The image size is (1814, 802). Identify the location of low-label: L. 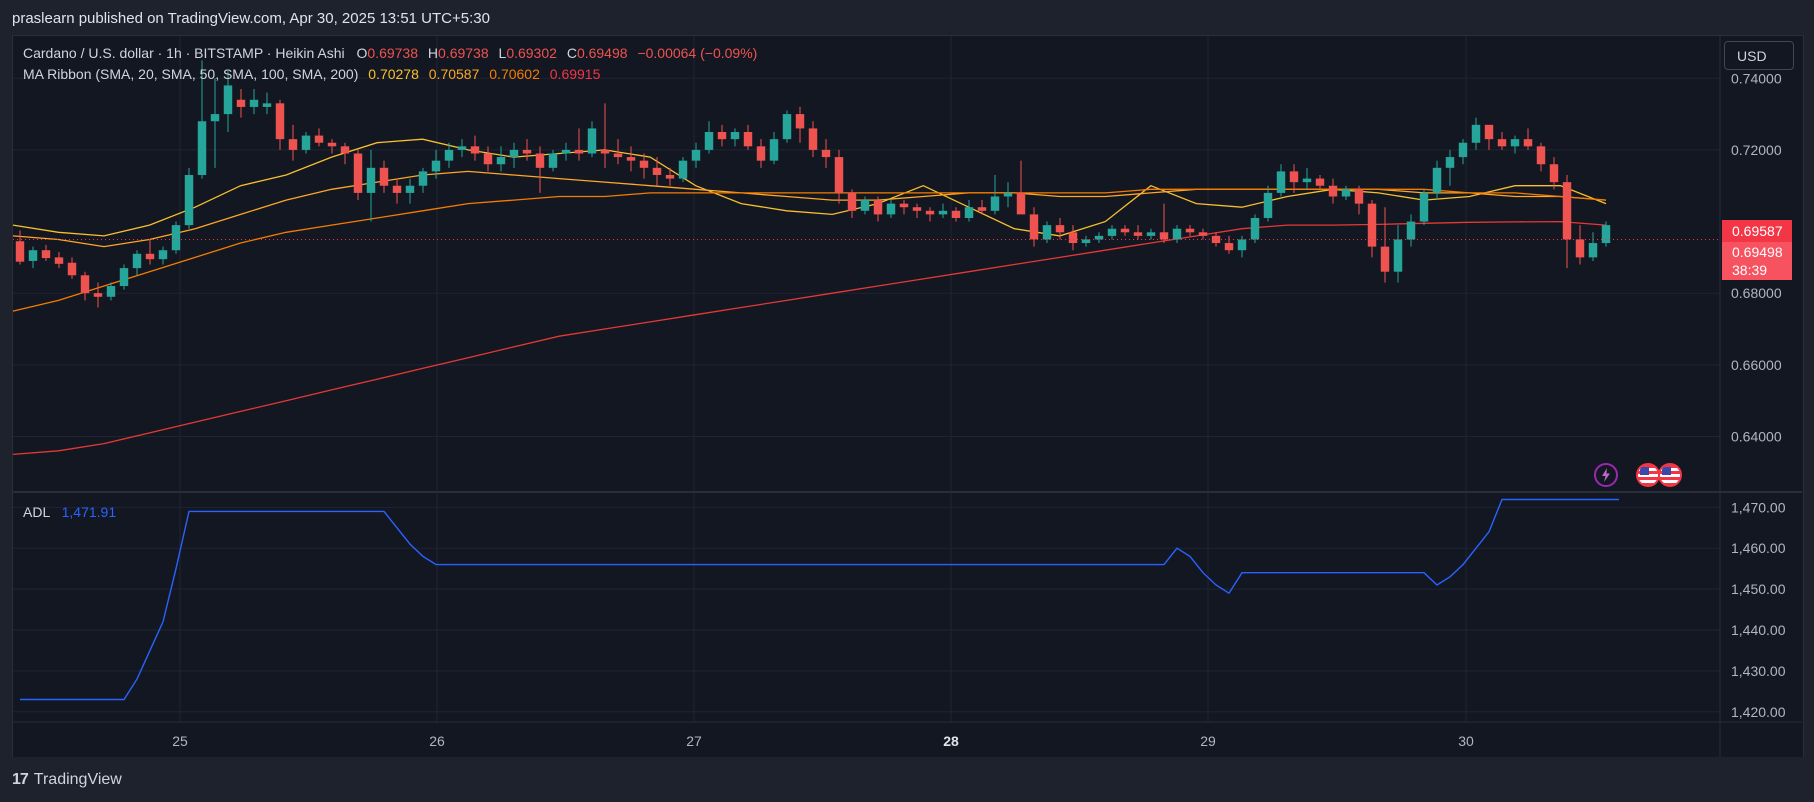
(502, 53).